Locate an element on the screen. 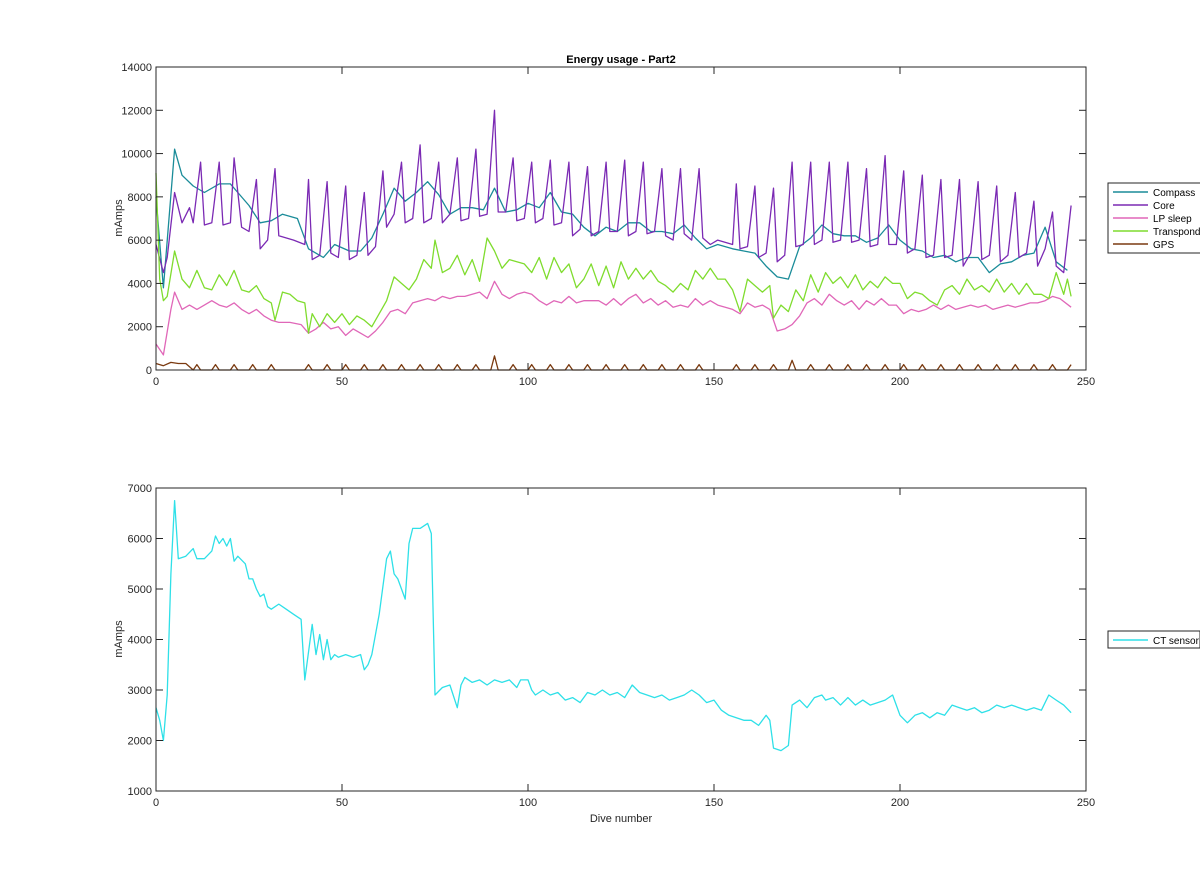 The width and height of the screenshot is (1200, 889). y-tick-label: 0 is located at coordinates (149, 371).